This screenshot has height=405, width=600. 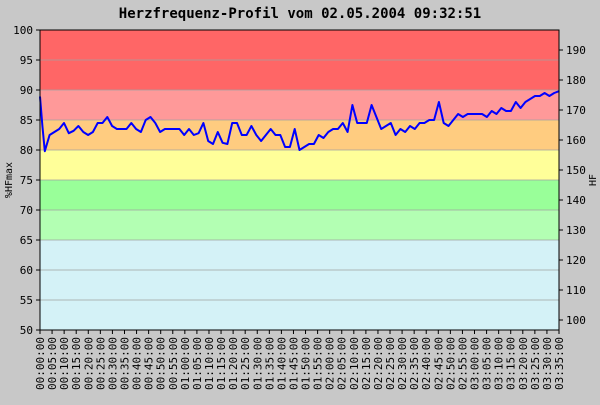 What do you see at coordinates (173, 363) in the screenshot?
I see `x-tick-label-11: 00:55:00` at bounding box center [173, 363].